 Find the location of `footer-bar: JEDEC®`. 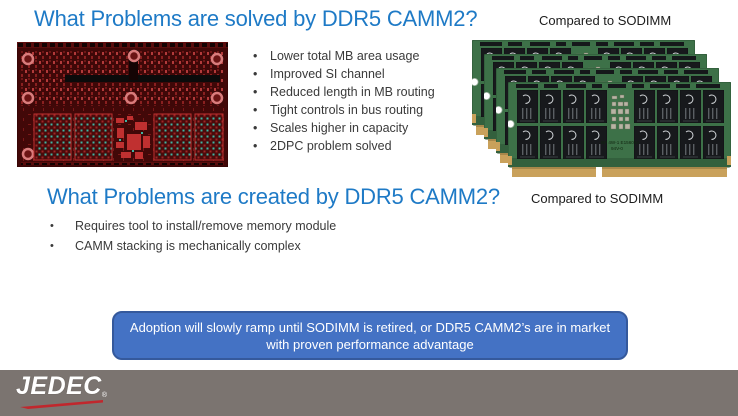

footer-bar: JEDEC® is located at coordinates (369, 393).